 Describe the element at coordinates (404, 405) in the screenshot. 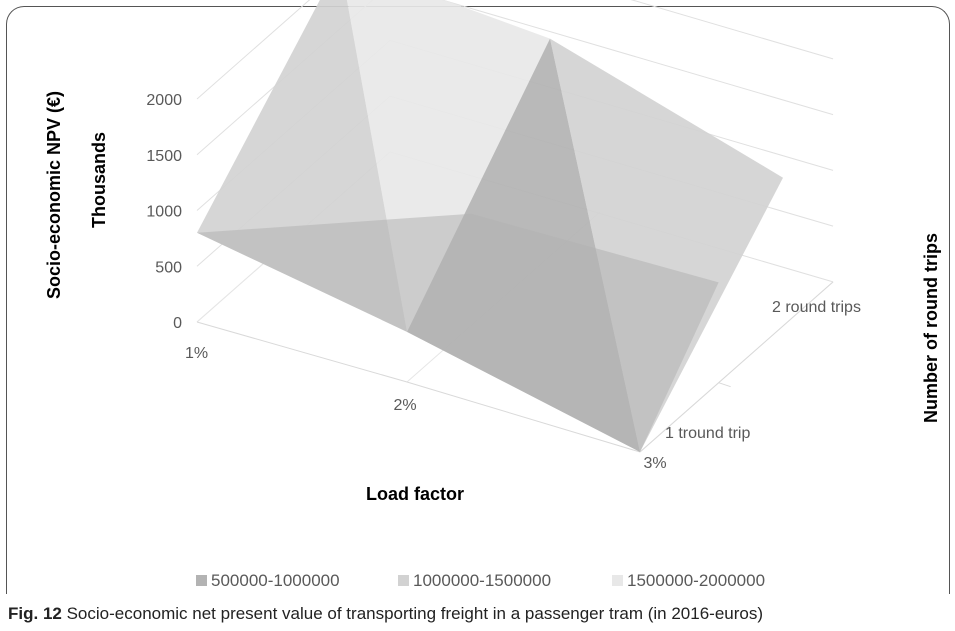

I see `x-tick-label: 2%` at that location.